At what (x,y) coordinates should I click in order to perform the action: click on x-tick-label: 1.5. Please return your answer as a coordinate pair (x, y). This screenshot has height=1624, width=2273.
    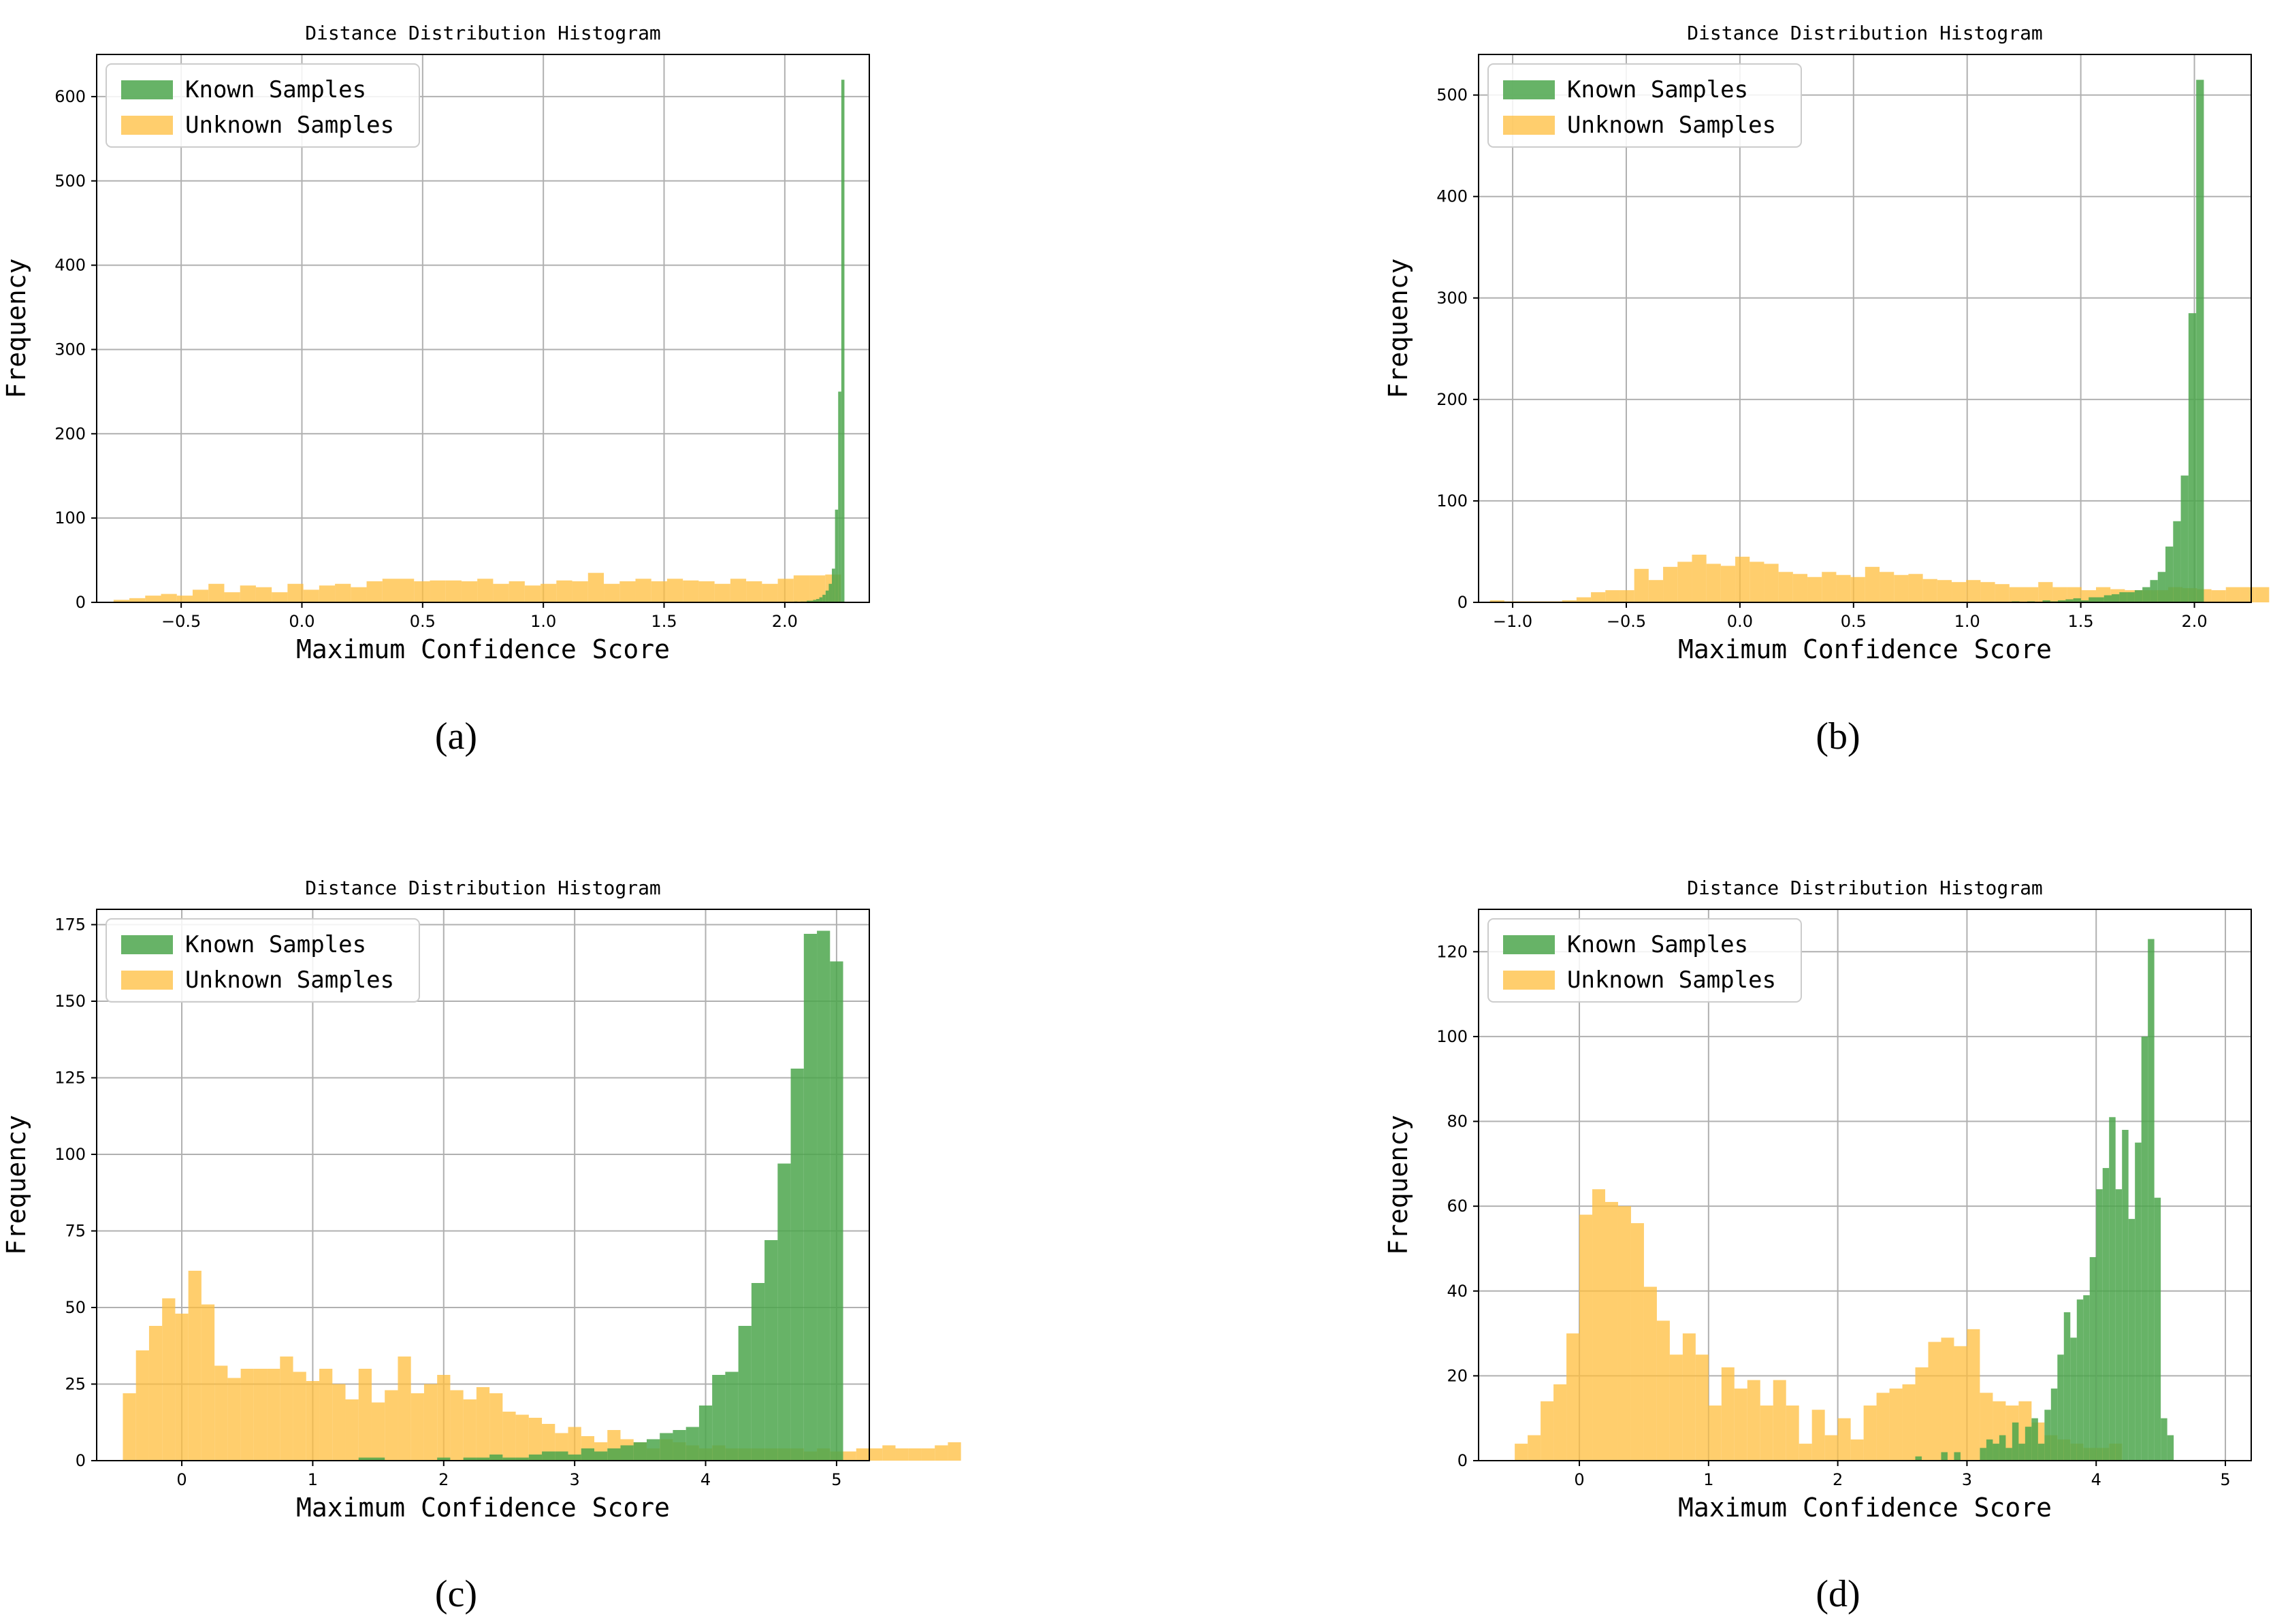
    Looking at the image, I should click on (664, 621).